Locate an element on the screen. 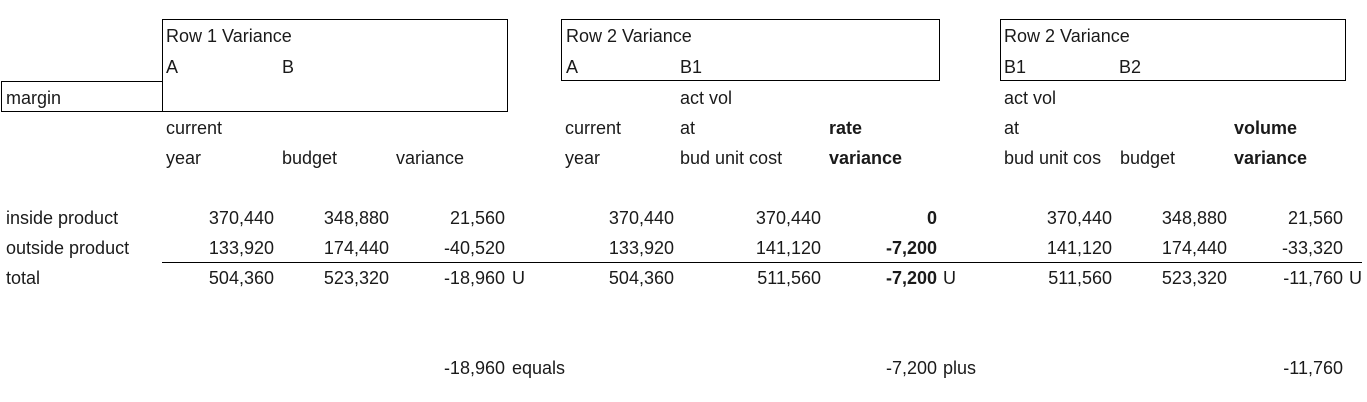  box3-col-a: B1 is located at coordinates (1015, 67).